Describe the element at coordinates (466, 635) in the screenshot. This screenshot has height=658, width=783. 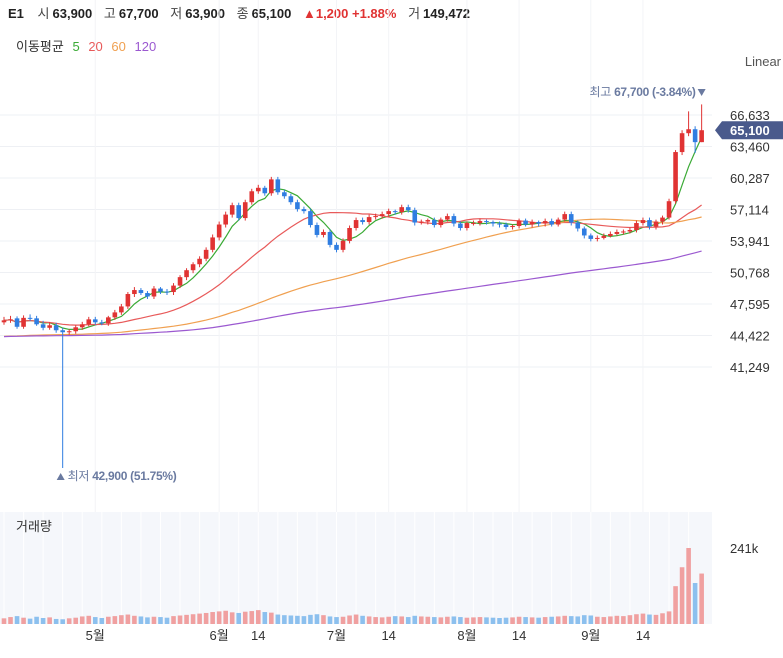
I see `date-tick-label: 8월` at that location.